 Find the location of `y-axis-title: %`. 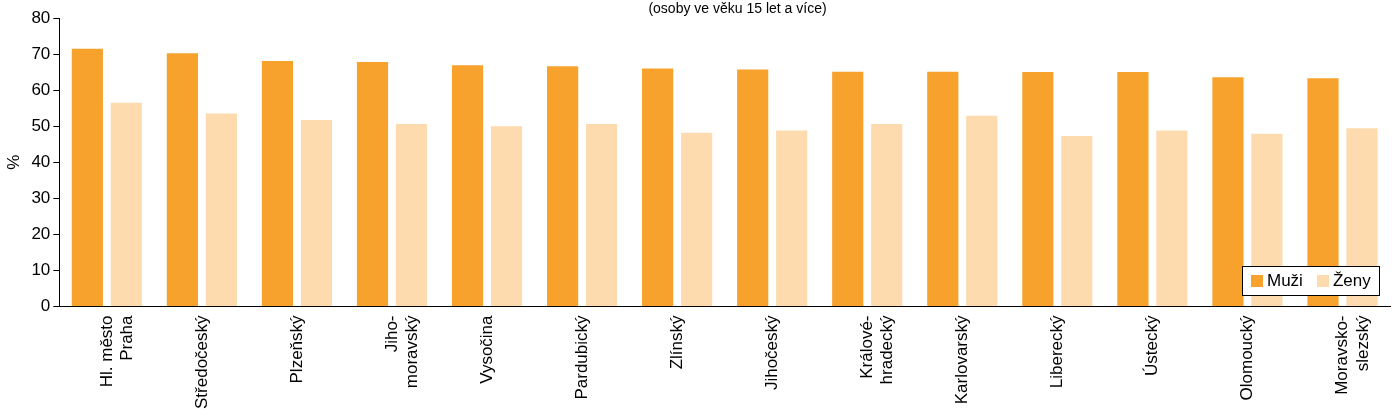

y-axis-title: % is located at coordinates (13, 162).